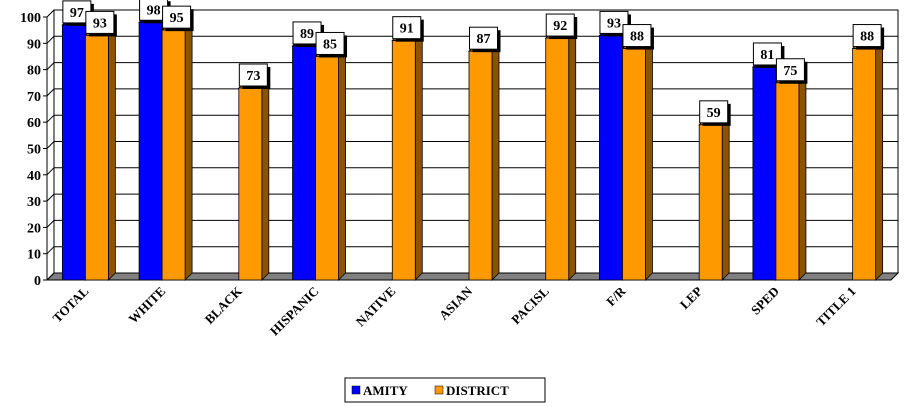 Image resolution: width=910 pixels, height=407 pixels. I want to click on x-tick-label: PACISL, so click(530, 305).